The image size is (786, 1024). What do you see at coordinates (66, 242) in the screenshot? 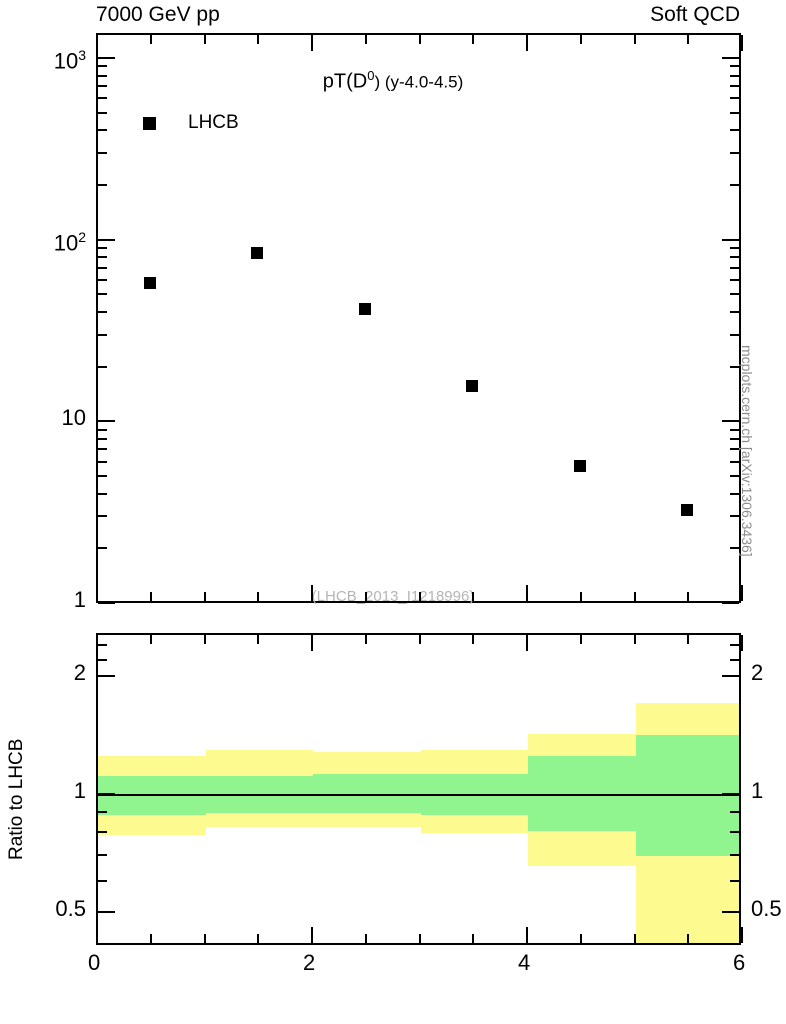
I see `y-label-base: 10` at bounding box center [66, 242].